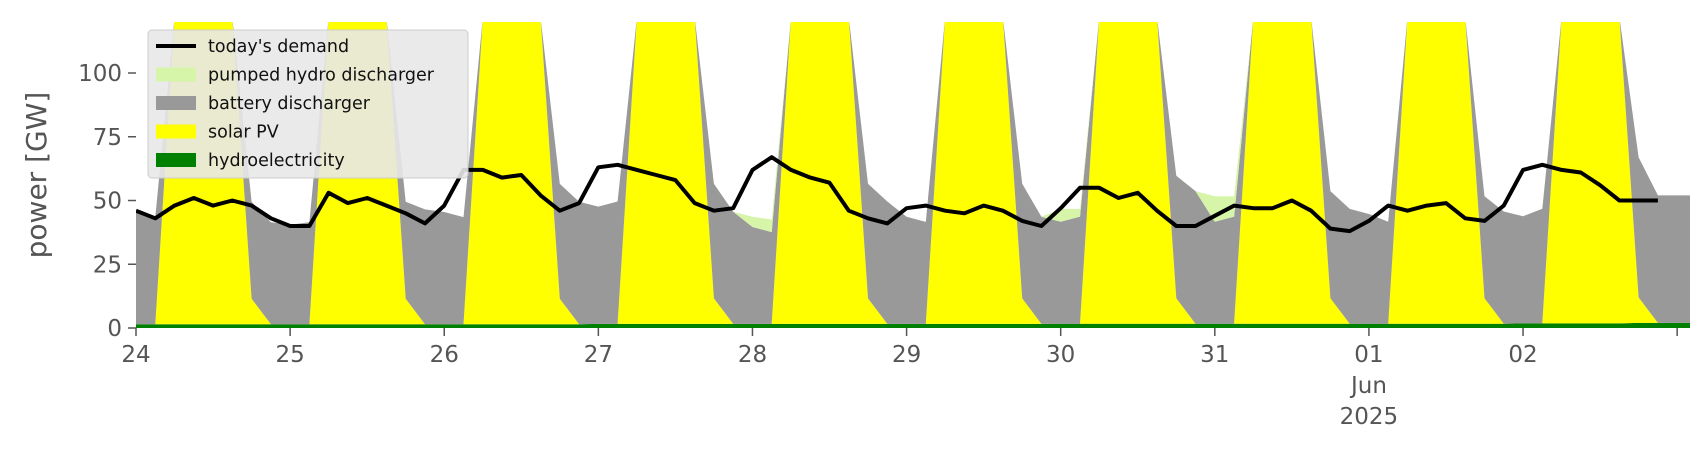 This screenshot has width=1706, height=460. Describe the element at coordinates (1214, 355) in the screenshot. I see `x-tick-label: 31` at that location.